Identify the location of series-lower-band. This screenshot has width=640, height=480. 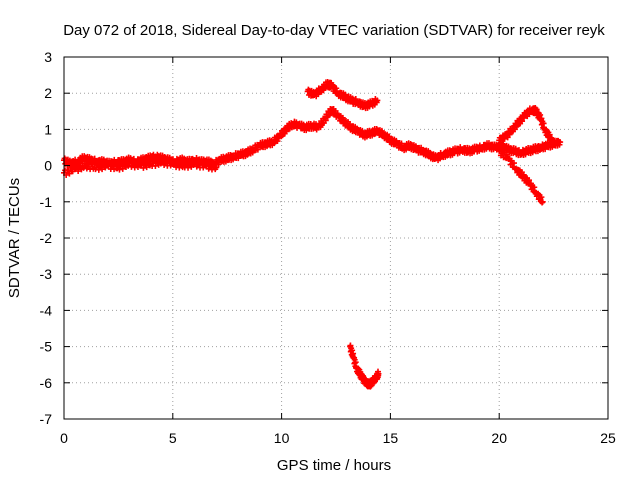
(140, 167).